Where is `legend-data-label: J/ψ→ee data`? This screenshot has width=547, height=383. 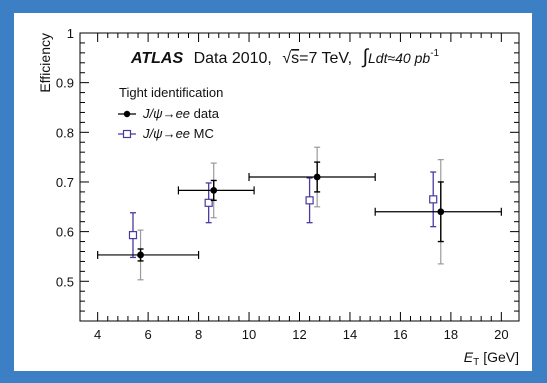 legend-data-label: J/ψ→ee data is located at coordinates (181, 113).